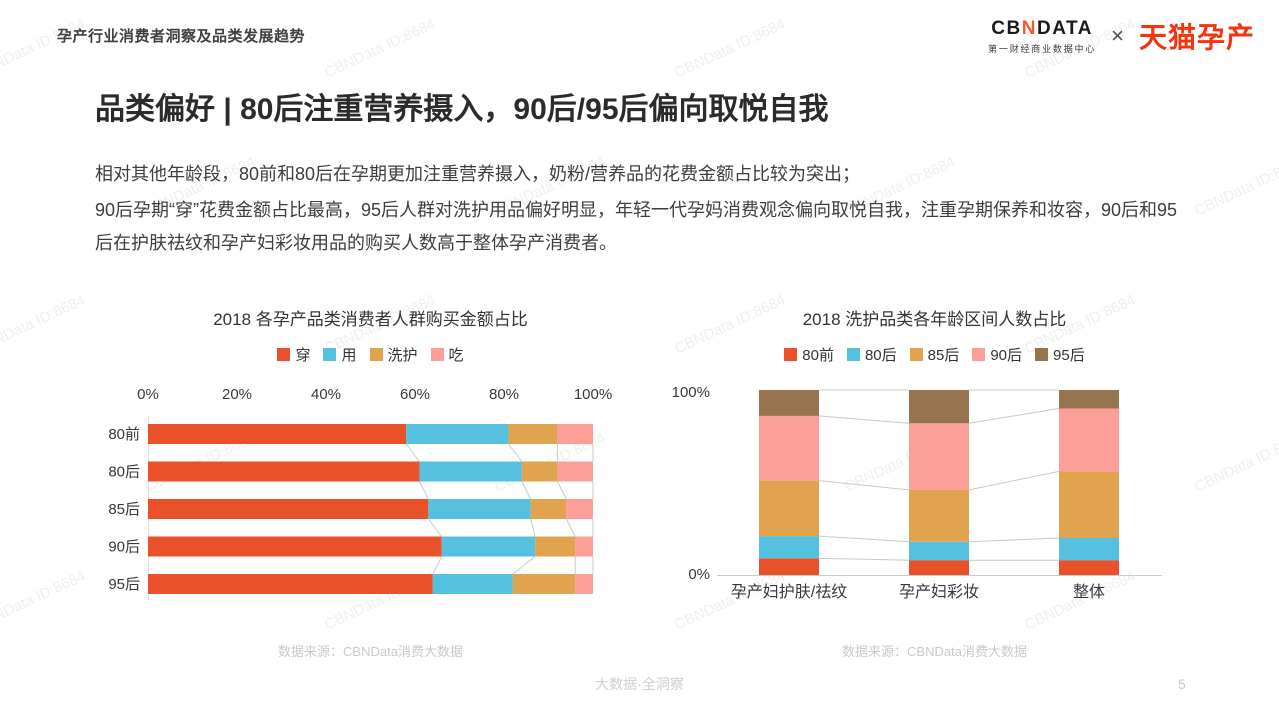 The height and width of the screenshot is (719, 1279). Describe the element at coordinates (939, 592) in the screenshot. I see `category-label: 孕产妇彩妆` at that location.